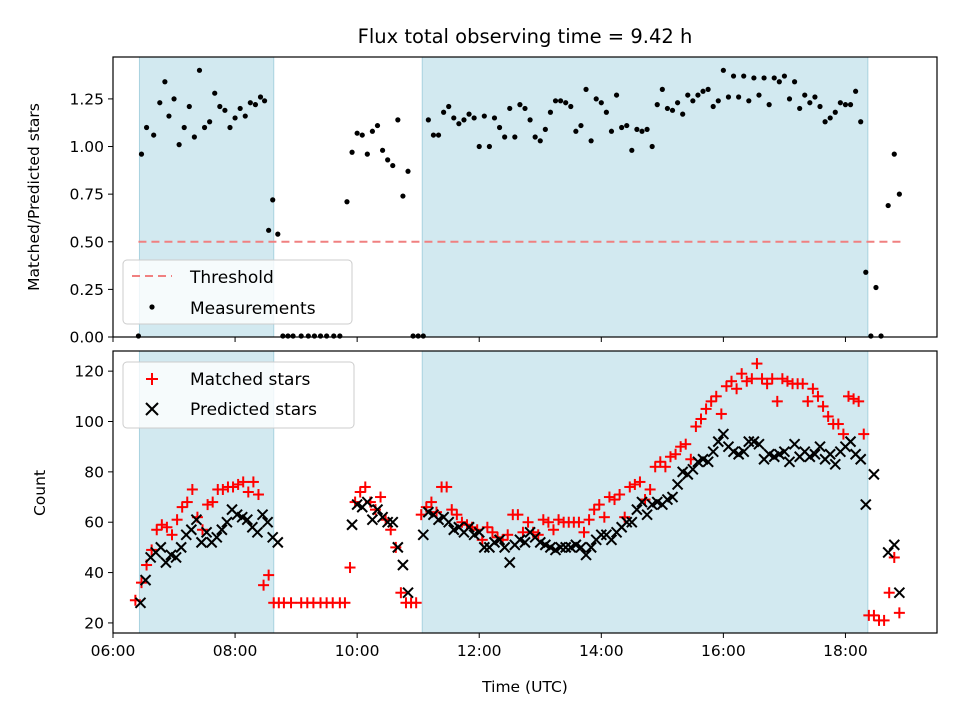 Image resolution: width=960 pixels, height=720 pixels. Describe the element at coordinates (34, 197) in the screenshot. I see `top-panel-ylabel: Matched/Predicted stars` at that location.